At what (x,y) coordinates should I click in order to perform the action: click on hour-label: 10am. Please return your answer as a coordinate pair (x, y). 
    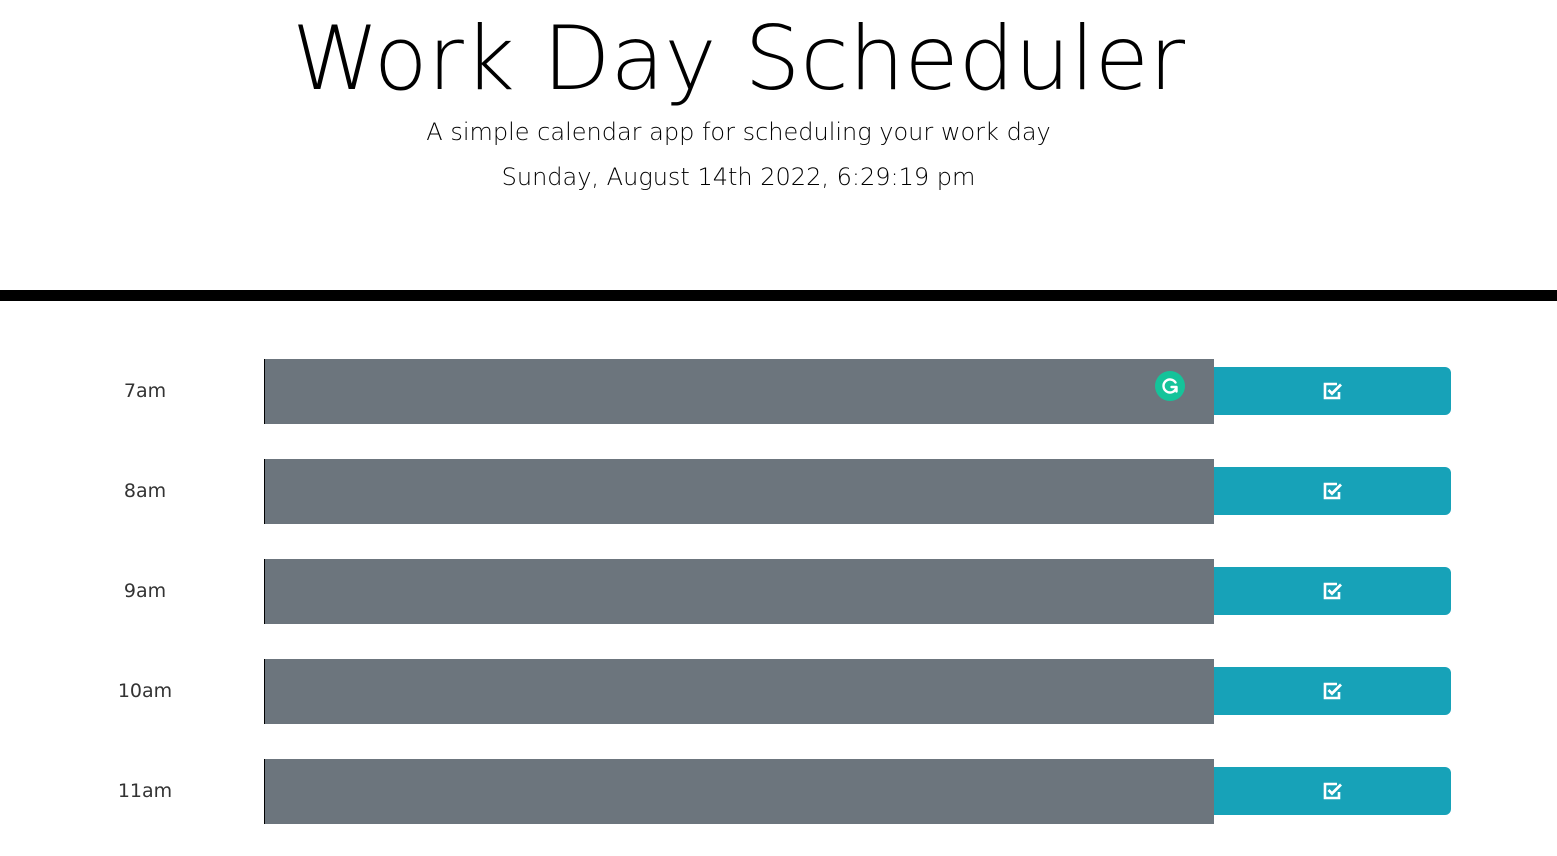
    Looking at the image, I should click on (145, 691).